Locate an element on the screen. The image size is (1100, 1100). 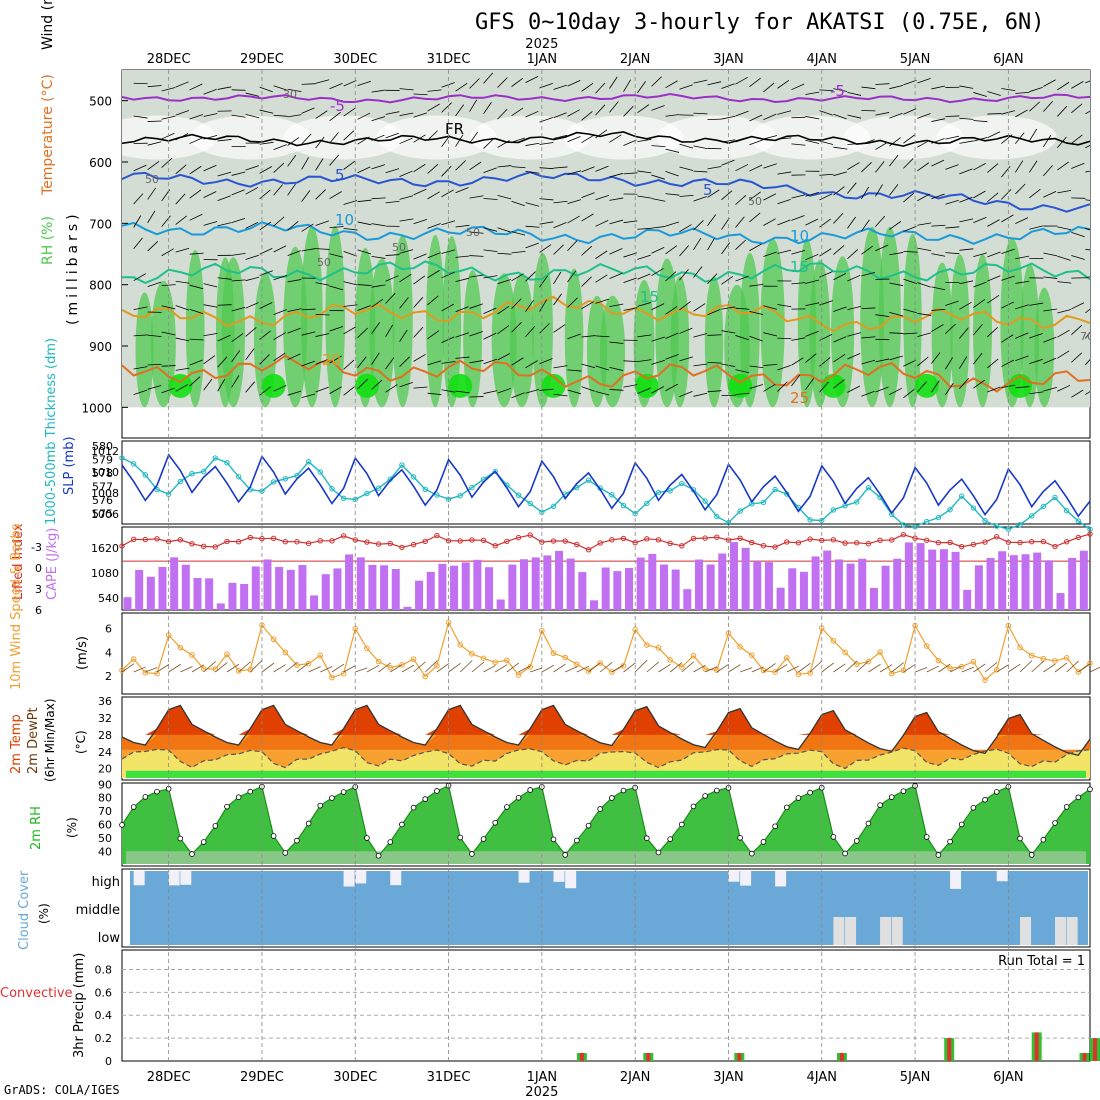
legend-precip-conv: Convective is located at coordinates (36, 993).